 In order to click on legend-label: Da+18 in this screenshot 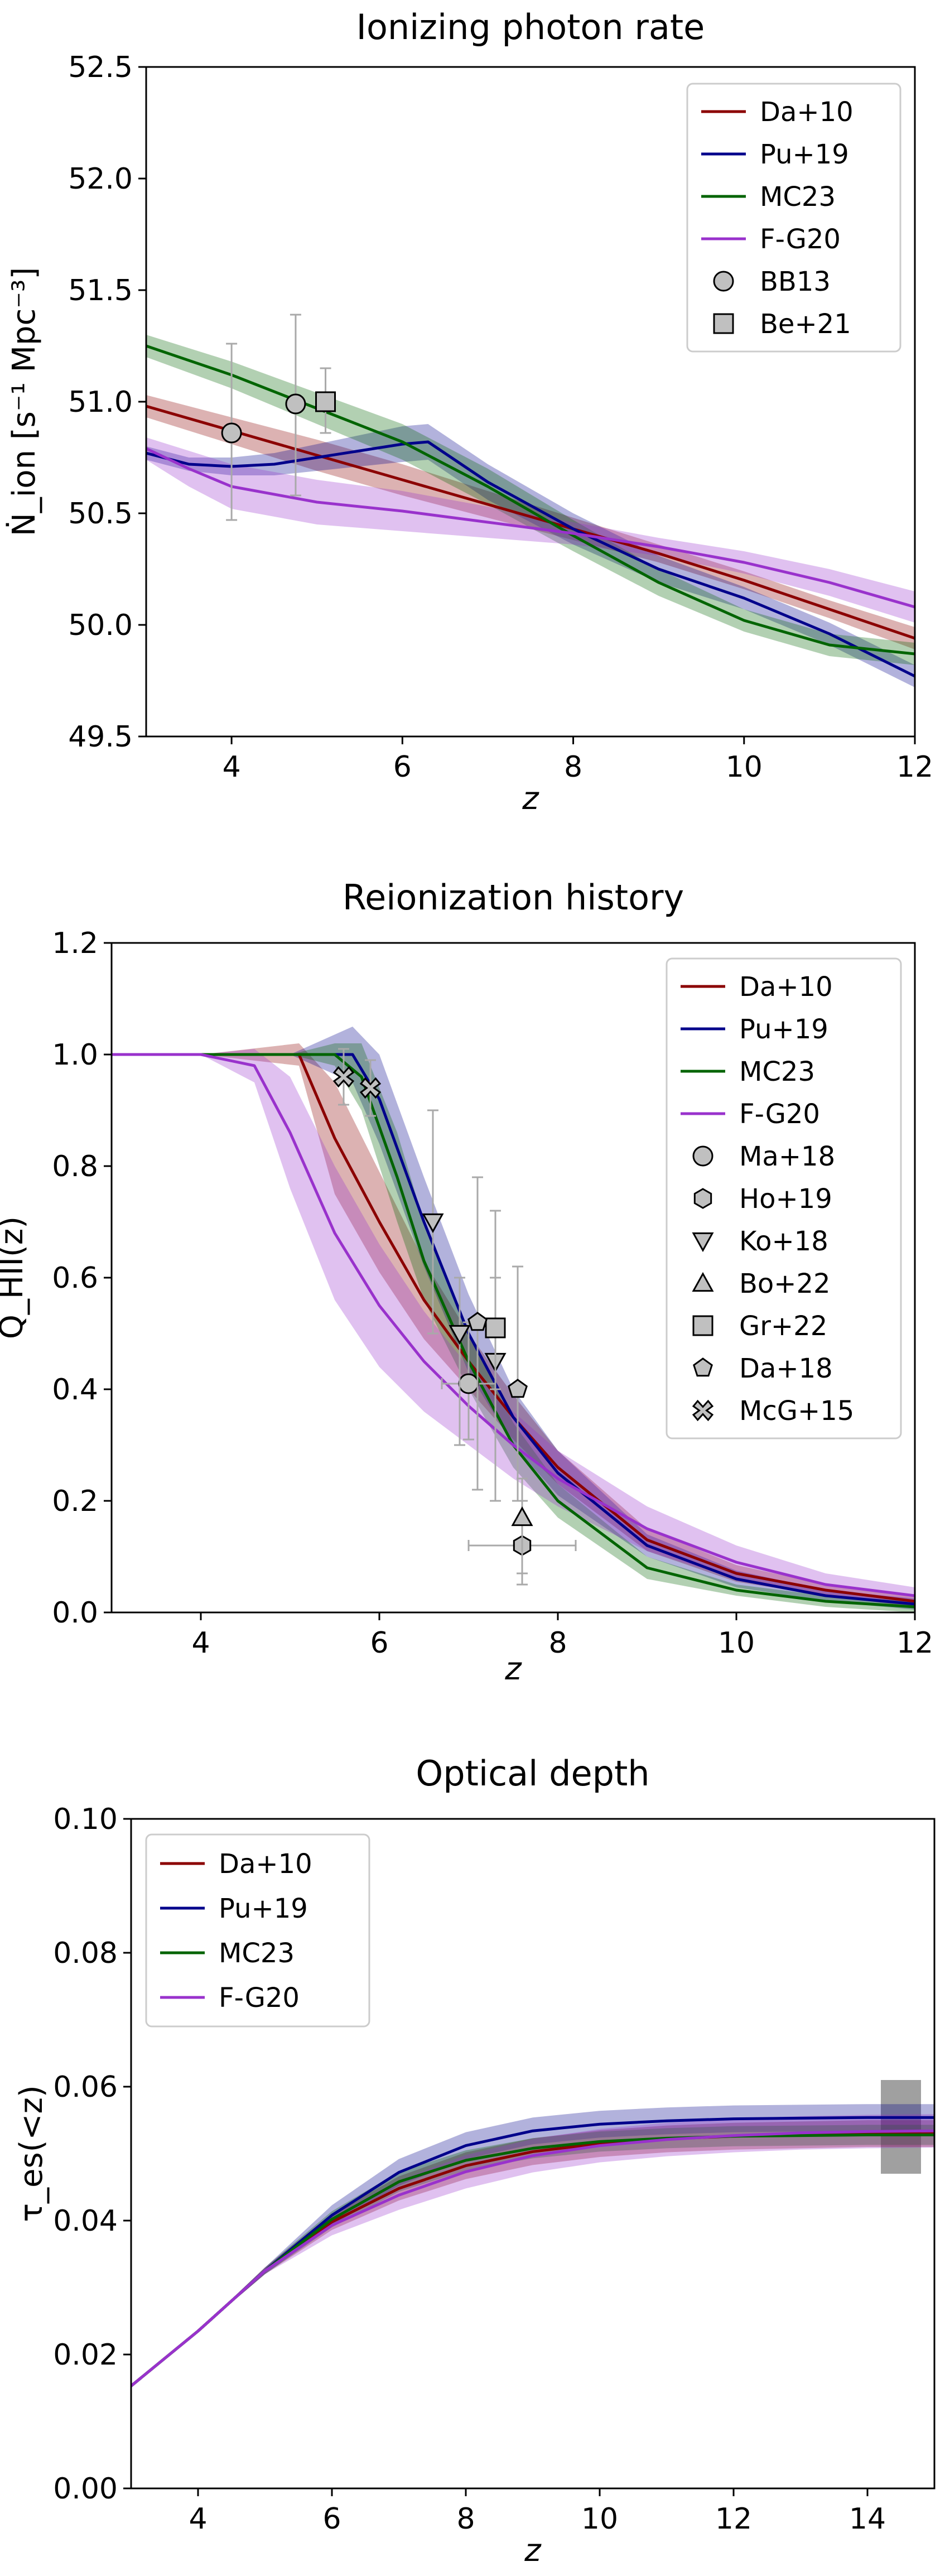, I will do `click(786, 1368)`.